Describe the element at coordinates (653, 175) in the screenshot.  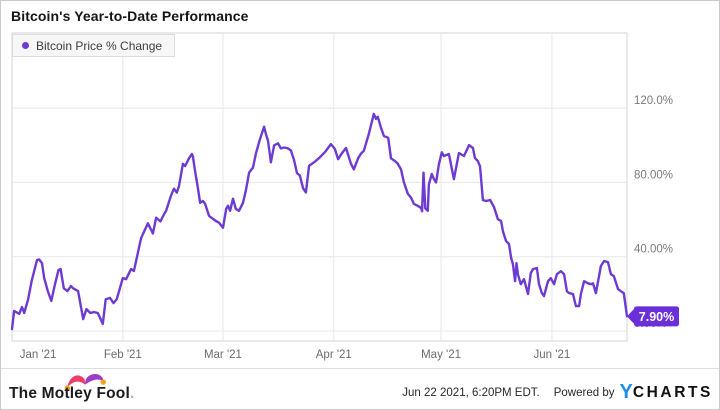
I see `y-tick-label: 80.00%` at that location.